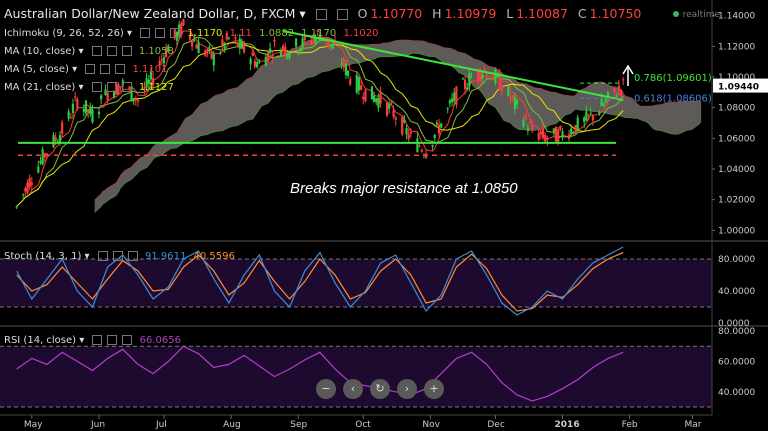 The image size is (768, 431). I want to click on ma5-settings-icon, so click(90, 69).